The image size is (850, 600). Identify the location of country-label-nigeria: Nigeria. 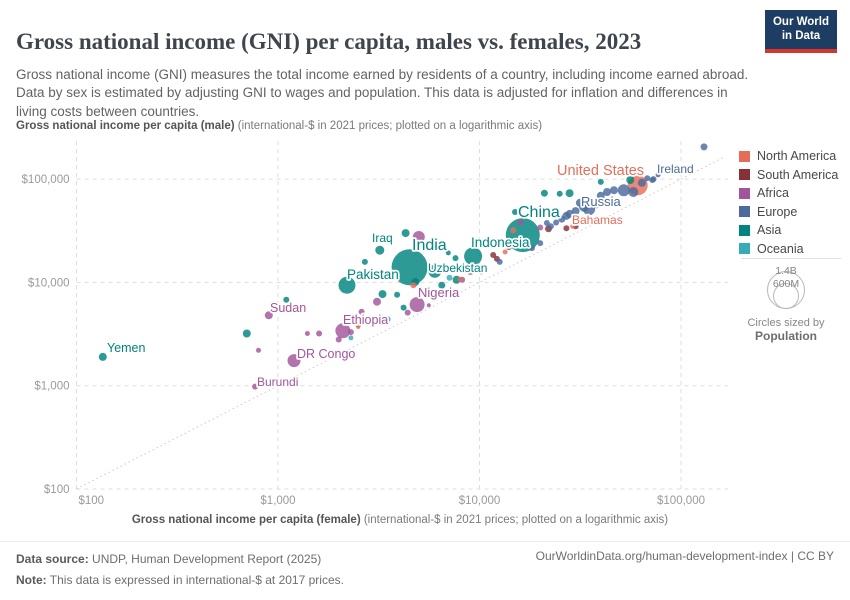
(438, 292).